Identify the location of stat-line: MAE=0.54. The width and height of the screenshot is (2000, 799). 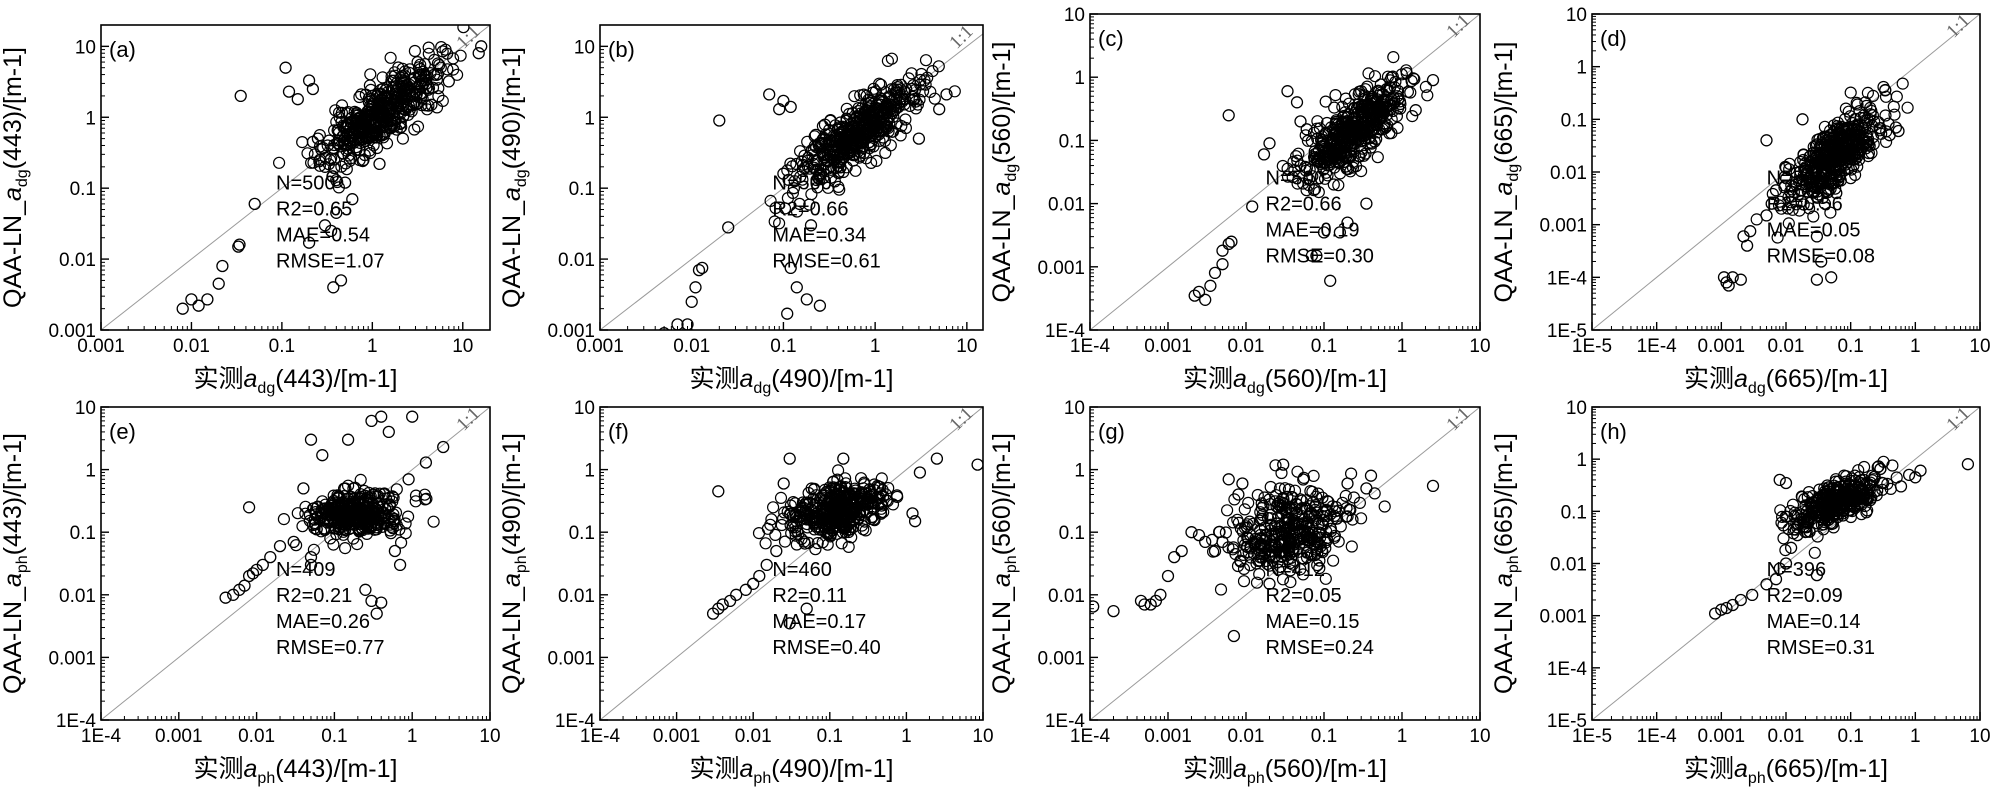
(323, 236).